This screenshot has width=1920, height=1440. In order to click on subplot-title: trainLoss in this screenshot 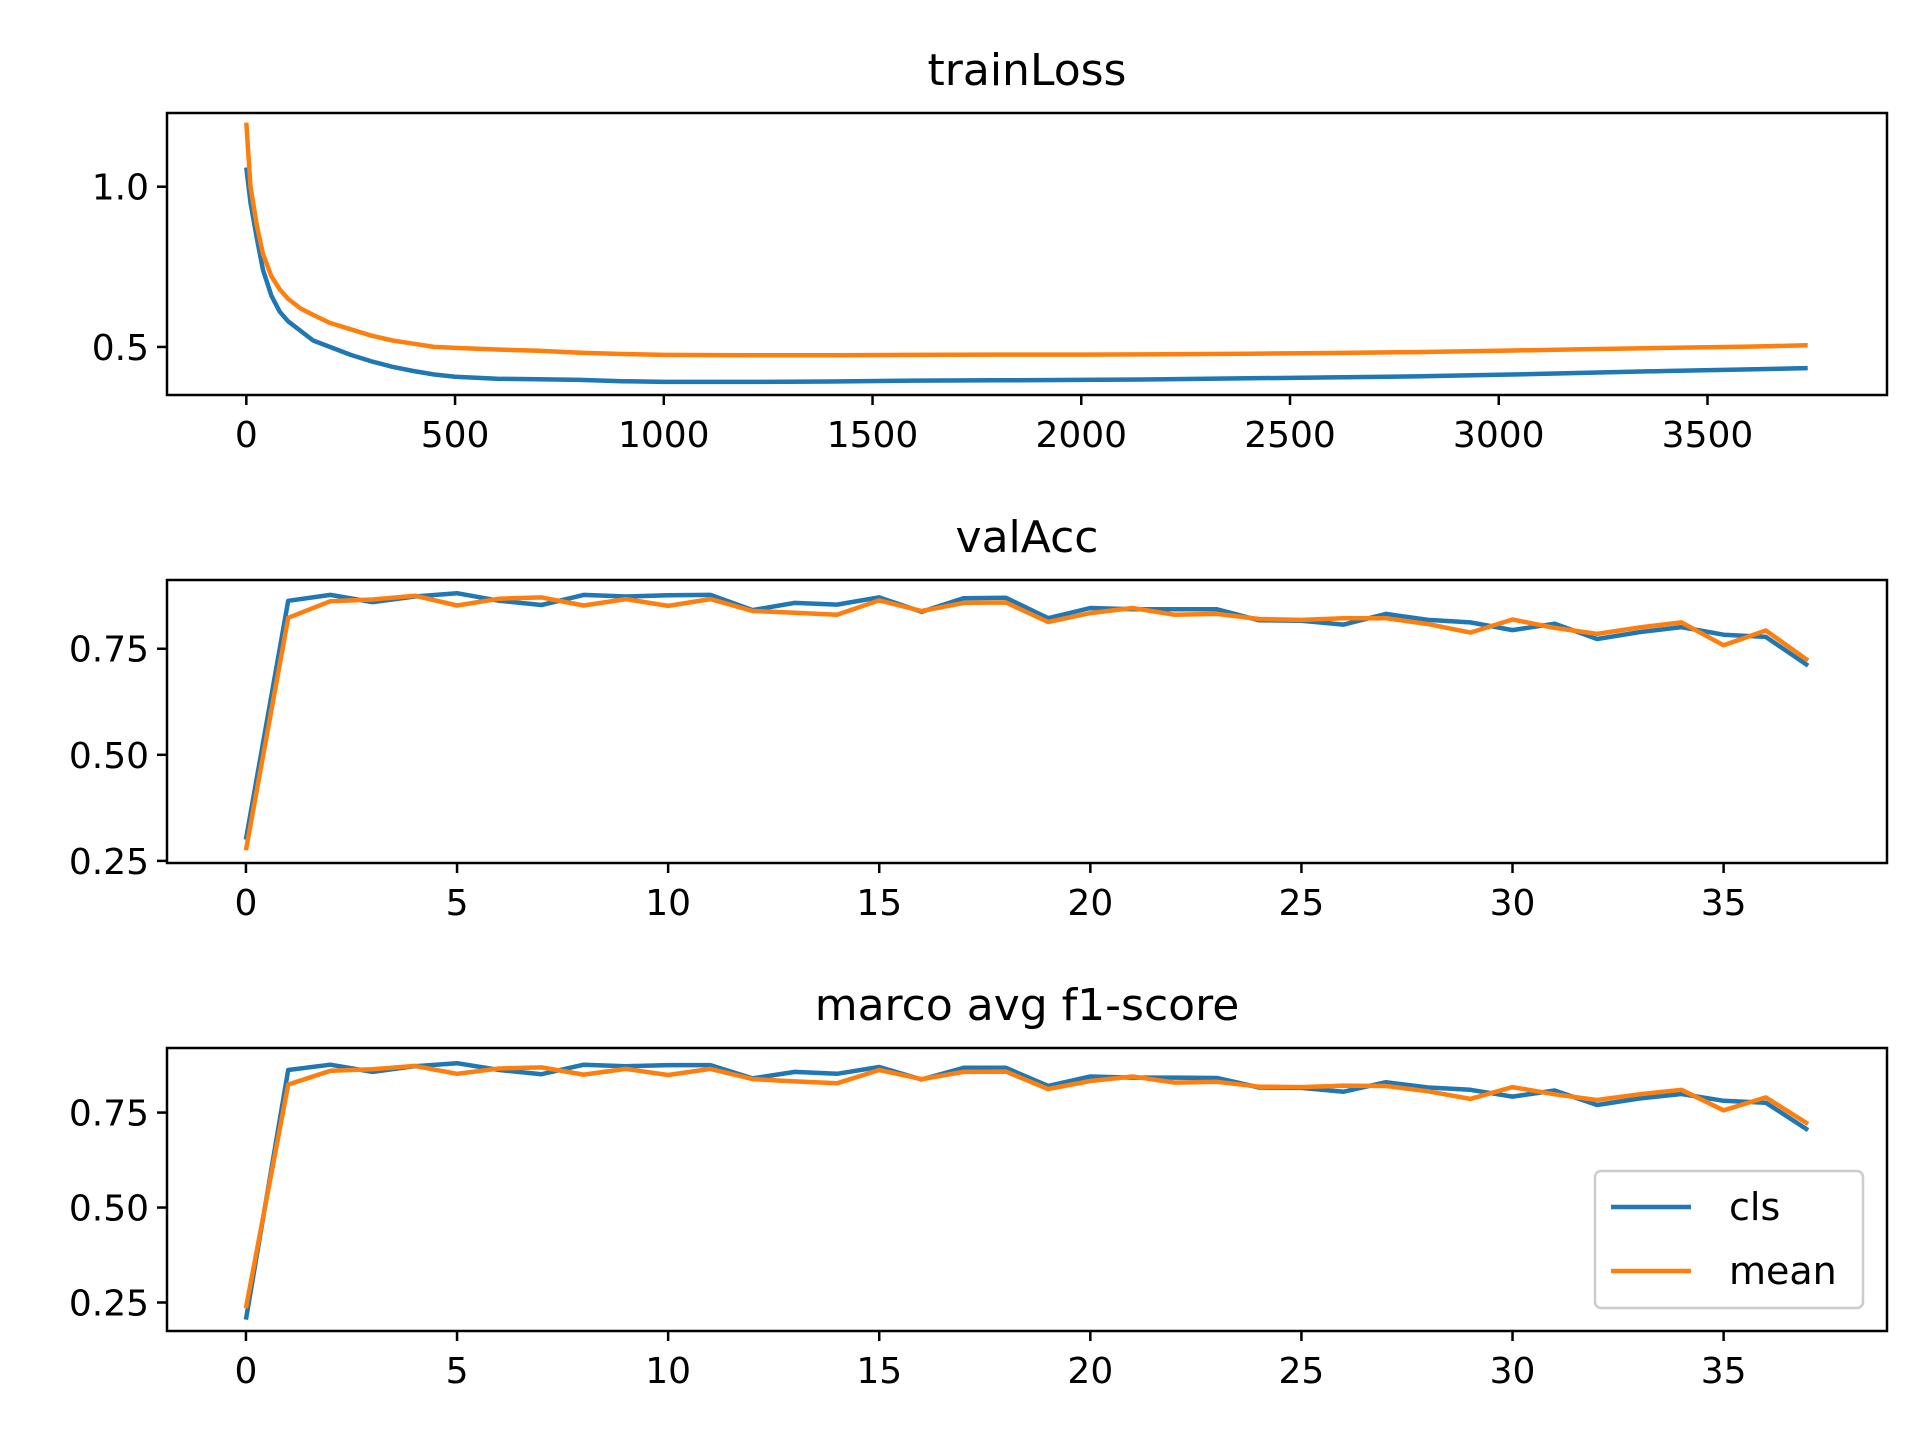, I will do `click(1027, 70)`.